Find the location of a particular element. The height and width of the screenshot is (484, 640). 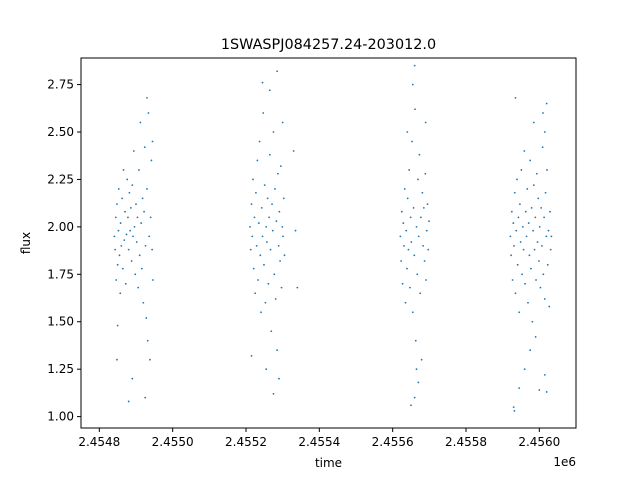

x-tick-label: 2.4554 is located at coordinates (319, 442).